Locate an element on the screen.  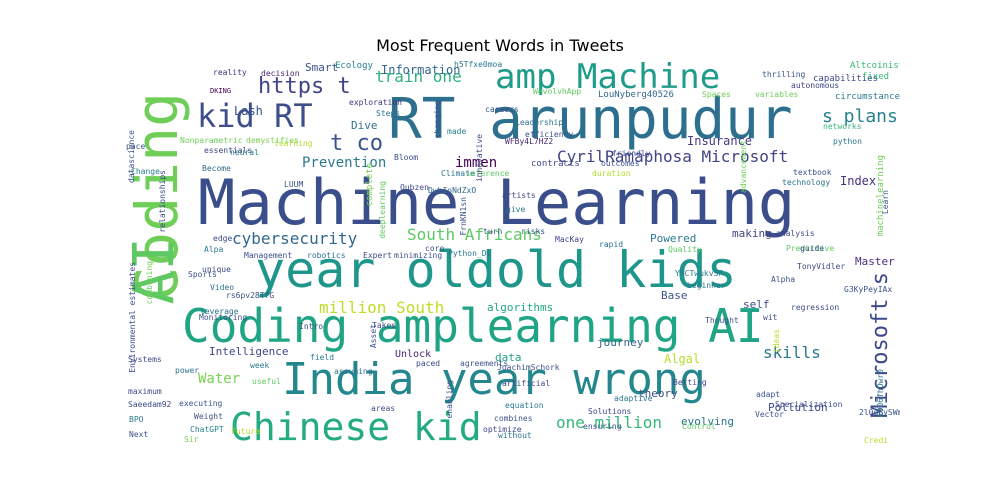
cloud-word: evolving is located at coordinates (707, 421).